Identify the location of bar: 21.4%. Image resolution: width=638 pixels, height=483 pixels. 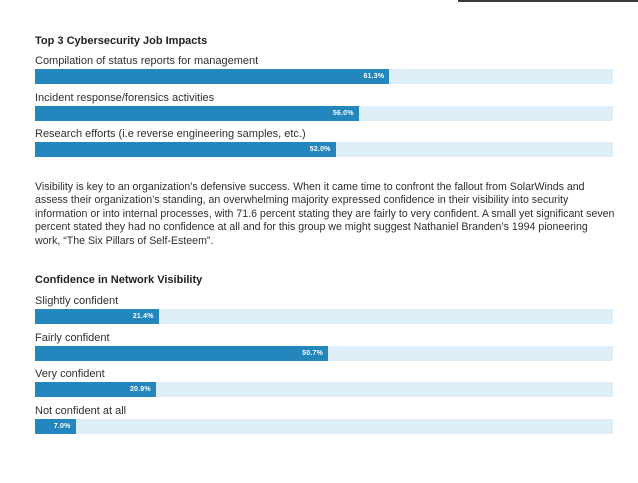
(97, 316).